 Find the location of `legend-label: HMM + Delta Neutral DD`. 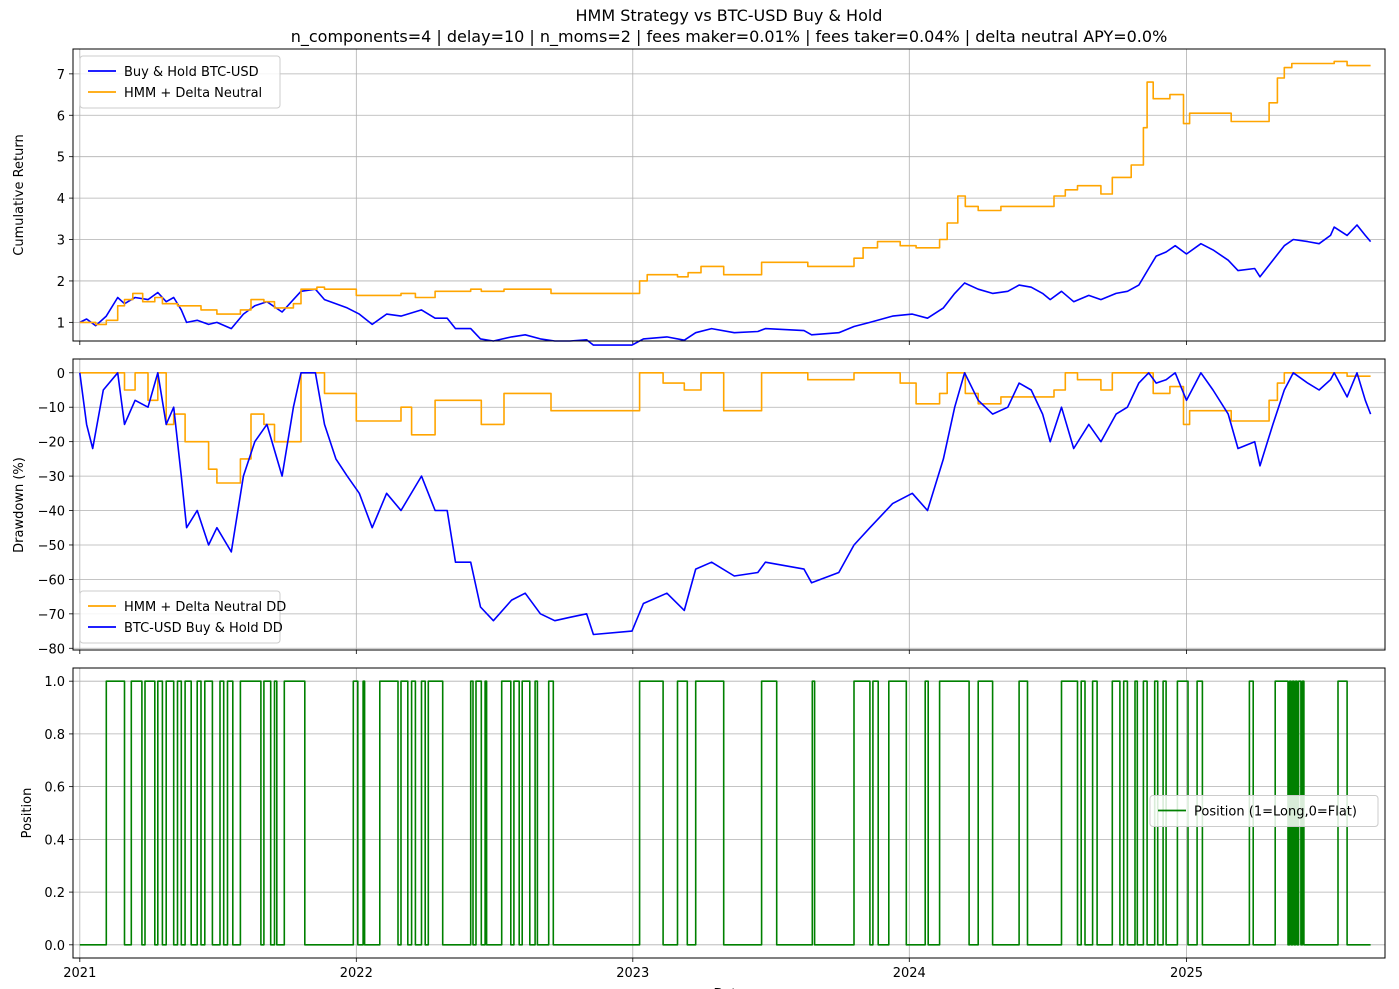

legend-label: HMM + Delta Neutral DD is located at coordinates (205, 607).